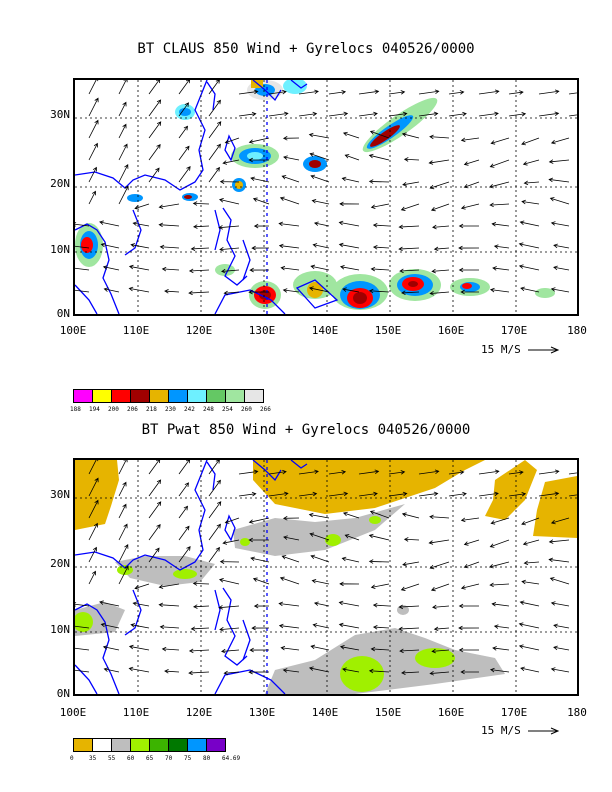 This screenshot has height=792, width=612. Describe the element at coordinates (306, 49) in the screenshot. I see `panel1-title: BT CLAUS 850 Wind + Gyrelocs 040526/0000` at that location.